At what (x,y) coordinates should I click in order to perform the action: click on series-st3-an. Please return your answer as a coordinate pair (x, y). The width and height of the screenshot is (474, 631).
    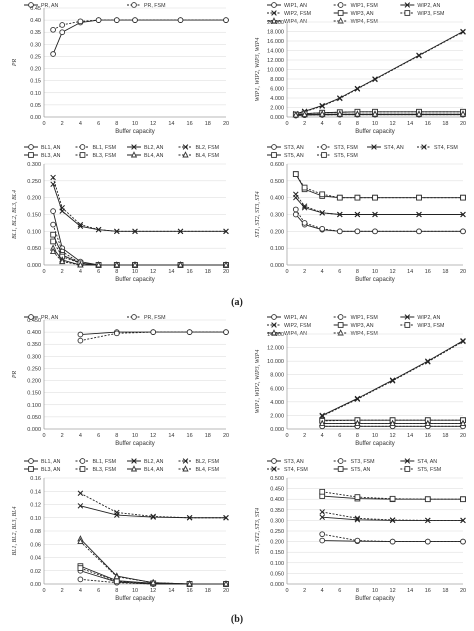
    Looking at the image, I should click on (379, 223).